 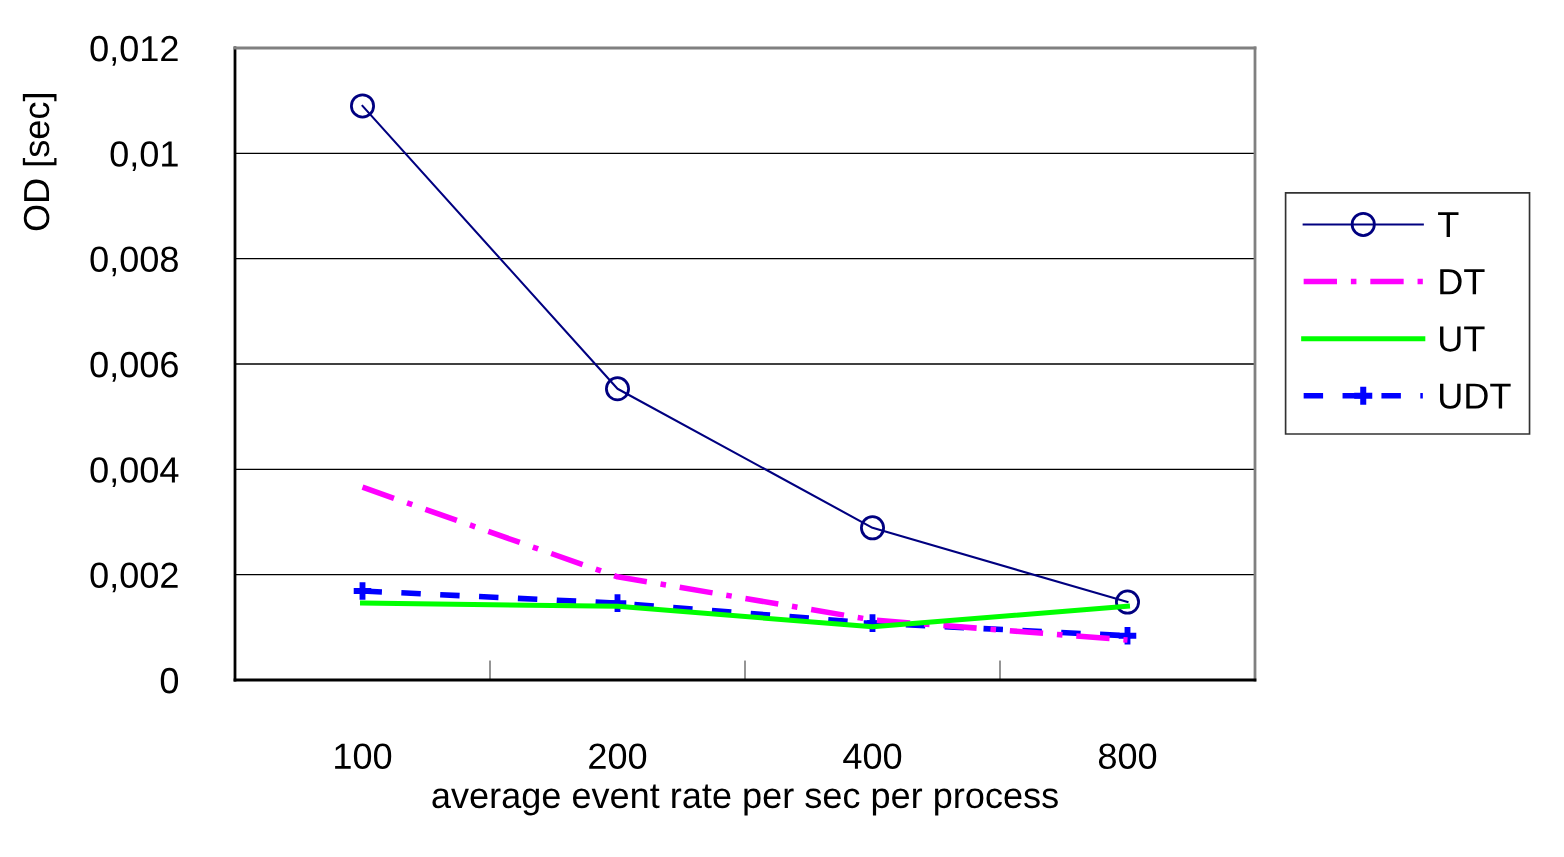 I want to click on y-tick-label: 0, so click(x=169, y=680).